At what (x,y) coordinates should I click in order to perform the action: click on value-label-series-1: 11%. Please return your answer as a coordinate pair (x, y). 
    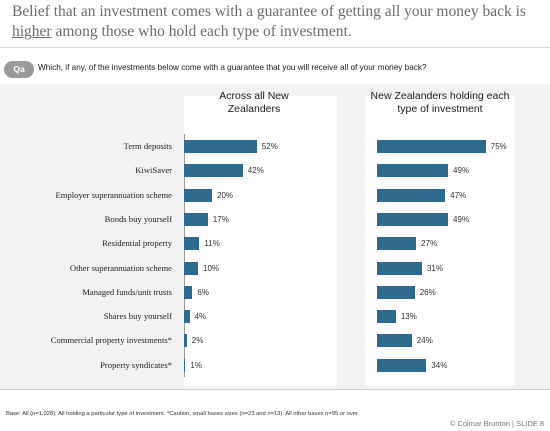
    Looking at the image, I should click on (212, 244).